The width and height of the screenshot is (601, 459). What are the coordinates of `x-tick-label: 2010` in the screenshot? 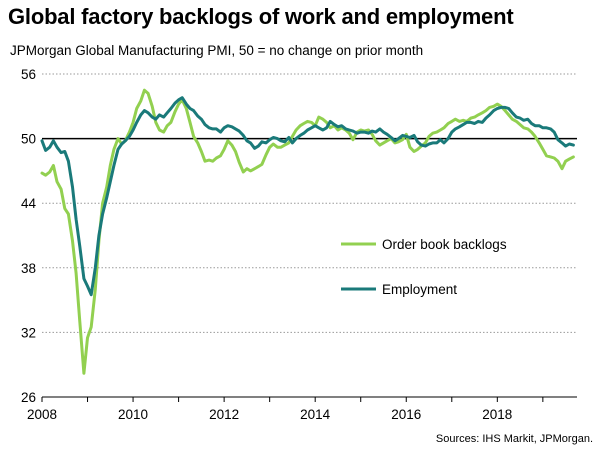 It's located at (133, 414).